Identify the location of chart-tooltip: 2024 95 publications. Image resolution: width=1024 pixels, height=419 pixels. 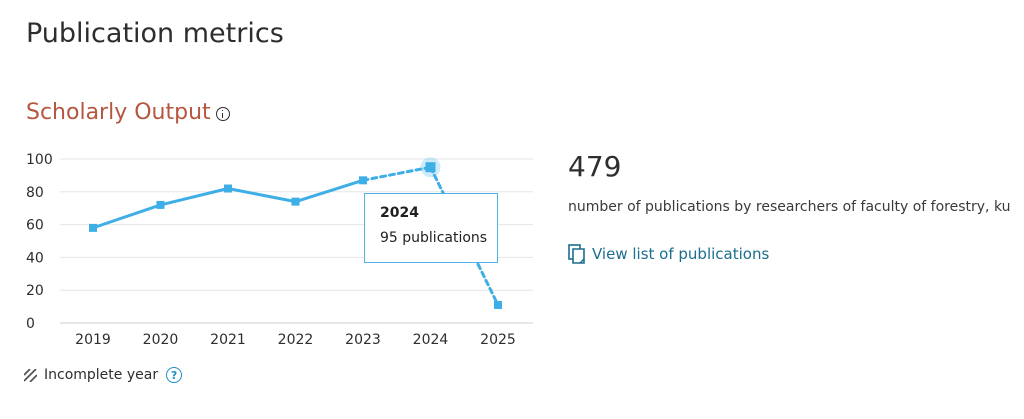
(431, 228).